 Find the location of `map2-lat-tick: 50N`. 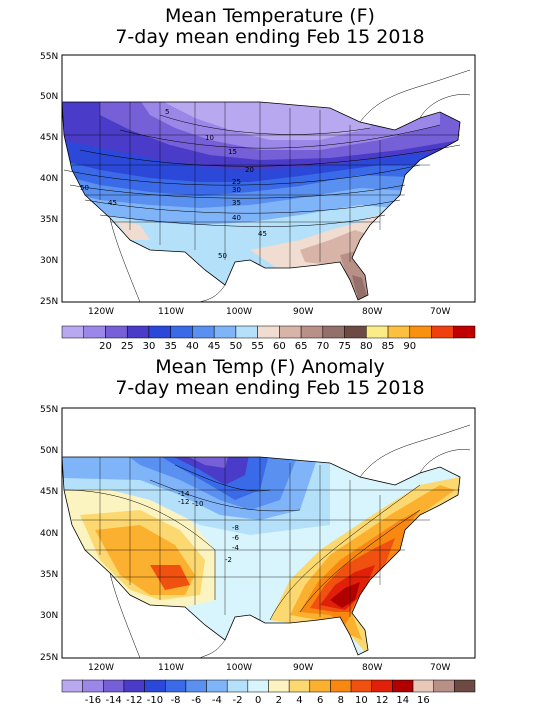

map2-lat-tick: 50N is located at coordinates (49, 451).